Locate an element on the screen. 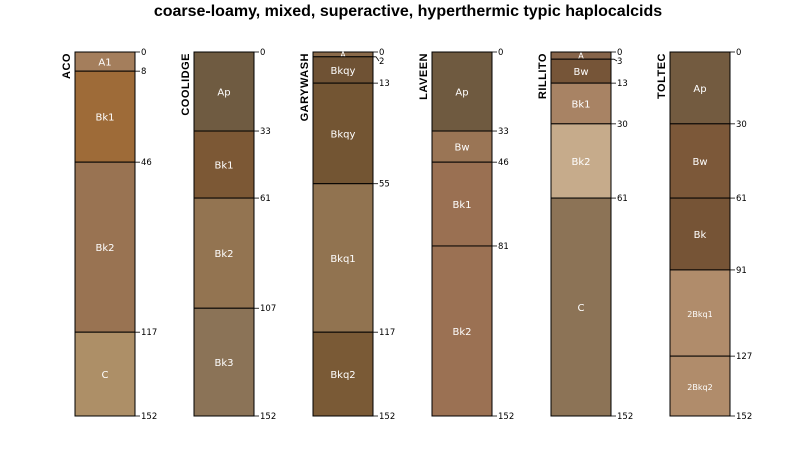 Image resolution: width=800 pixels, height=450 pixels. horizon-bk3 is located at coordinates (224, 362).